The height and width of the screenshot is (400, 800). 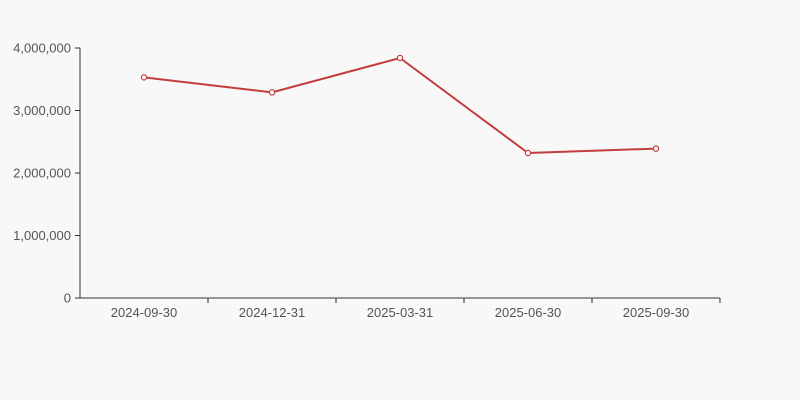 What do you see at coordinates (272, 312) in the screenshot?
I see `x-axis-tick-label: 2024-12-31` at bounding box center [272, 312].